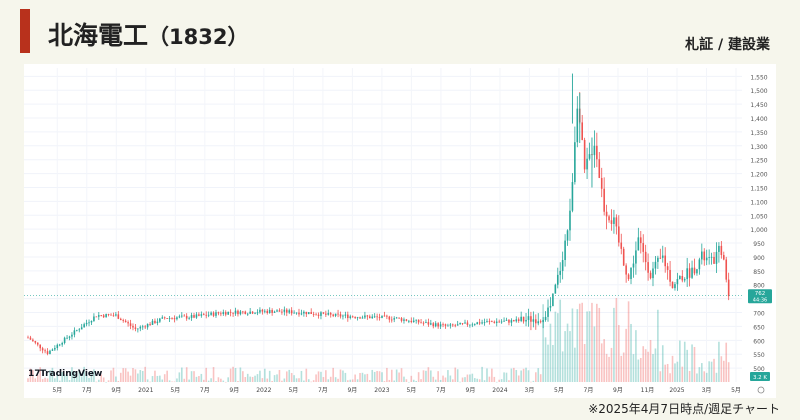 This screenshot has height=420, width=800. I want to click on volume-badge, so click(760, 376).